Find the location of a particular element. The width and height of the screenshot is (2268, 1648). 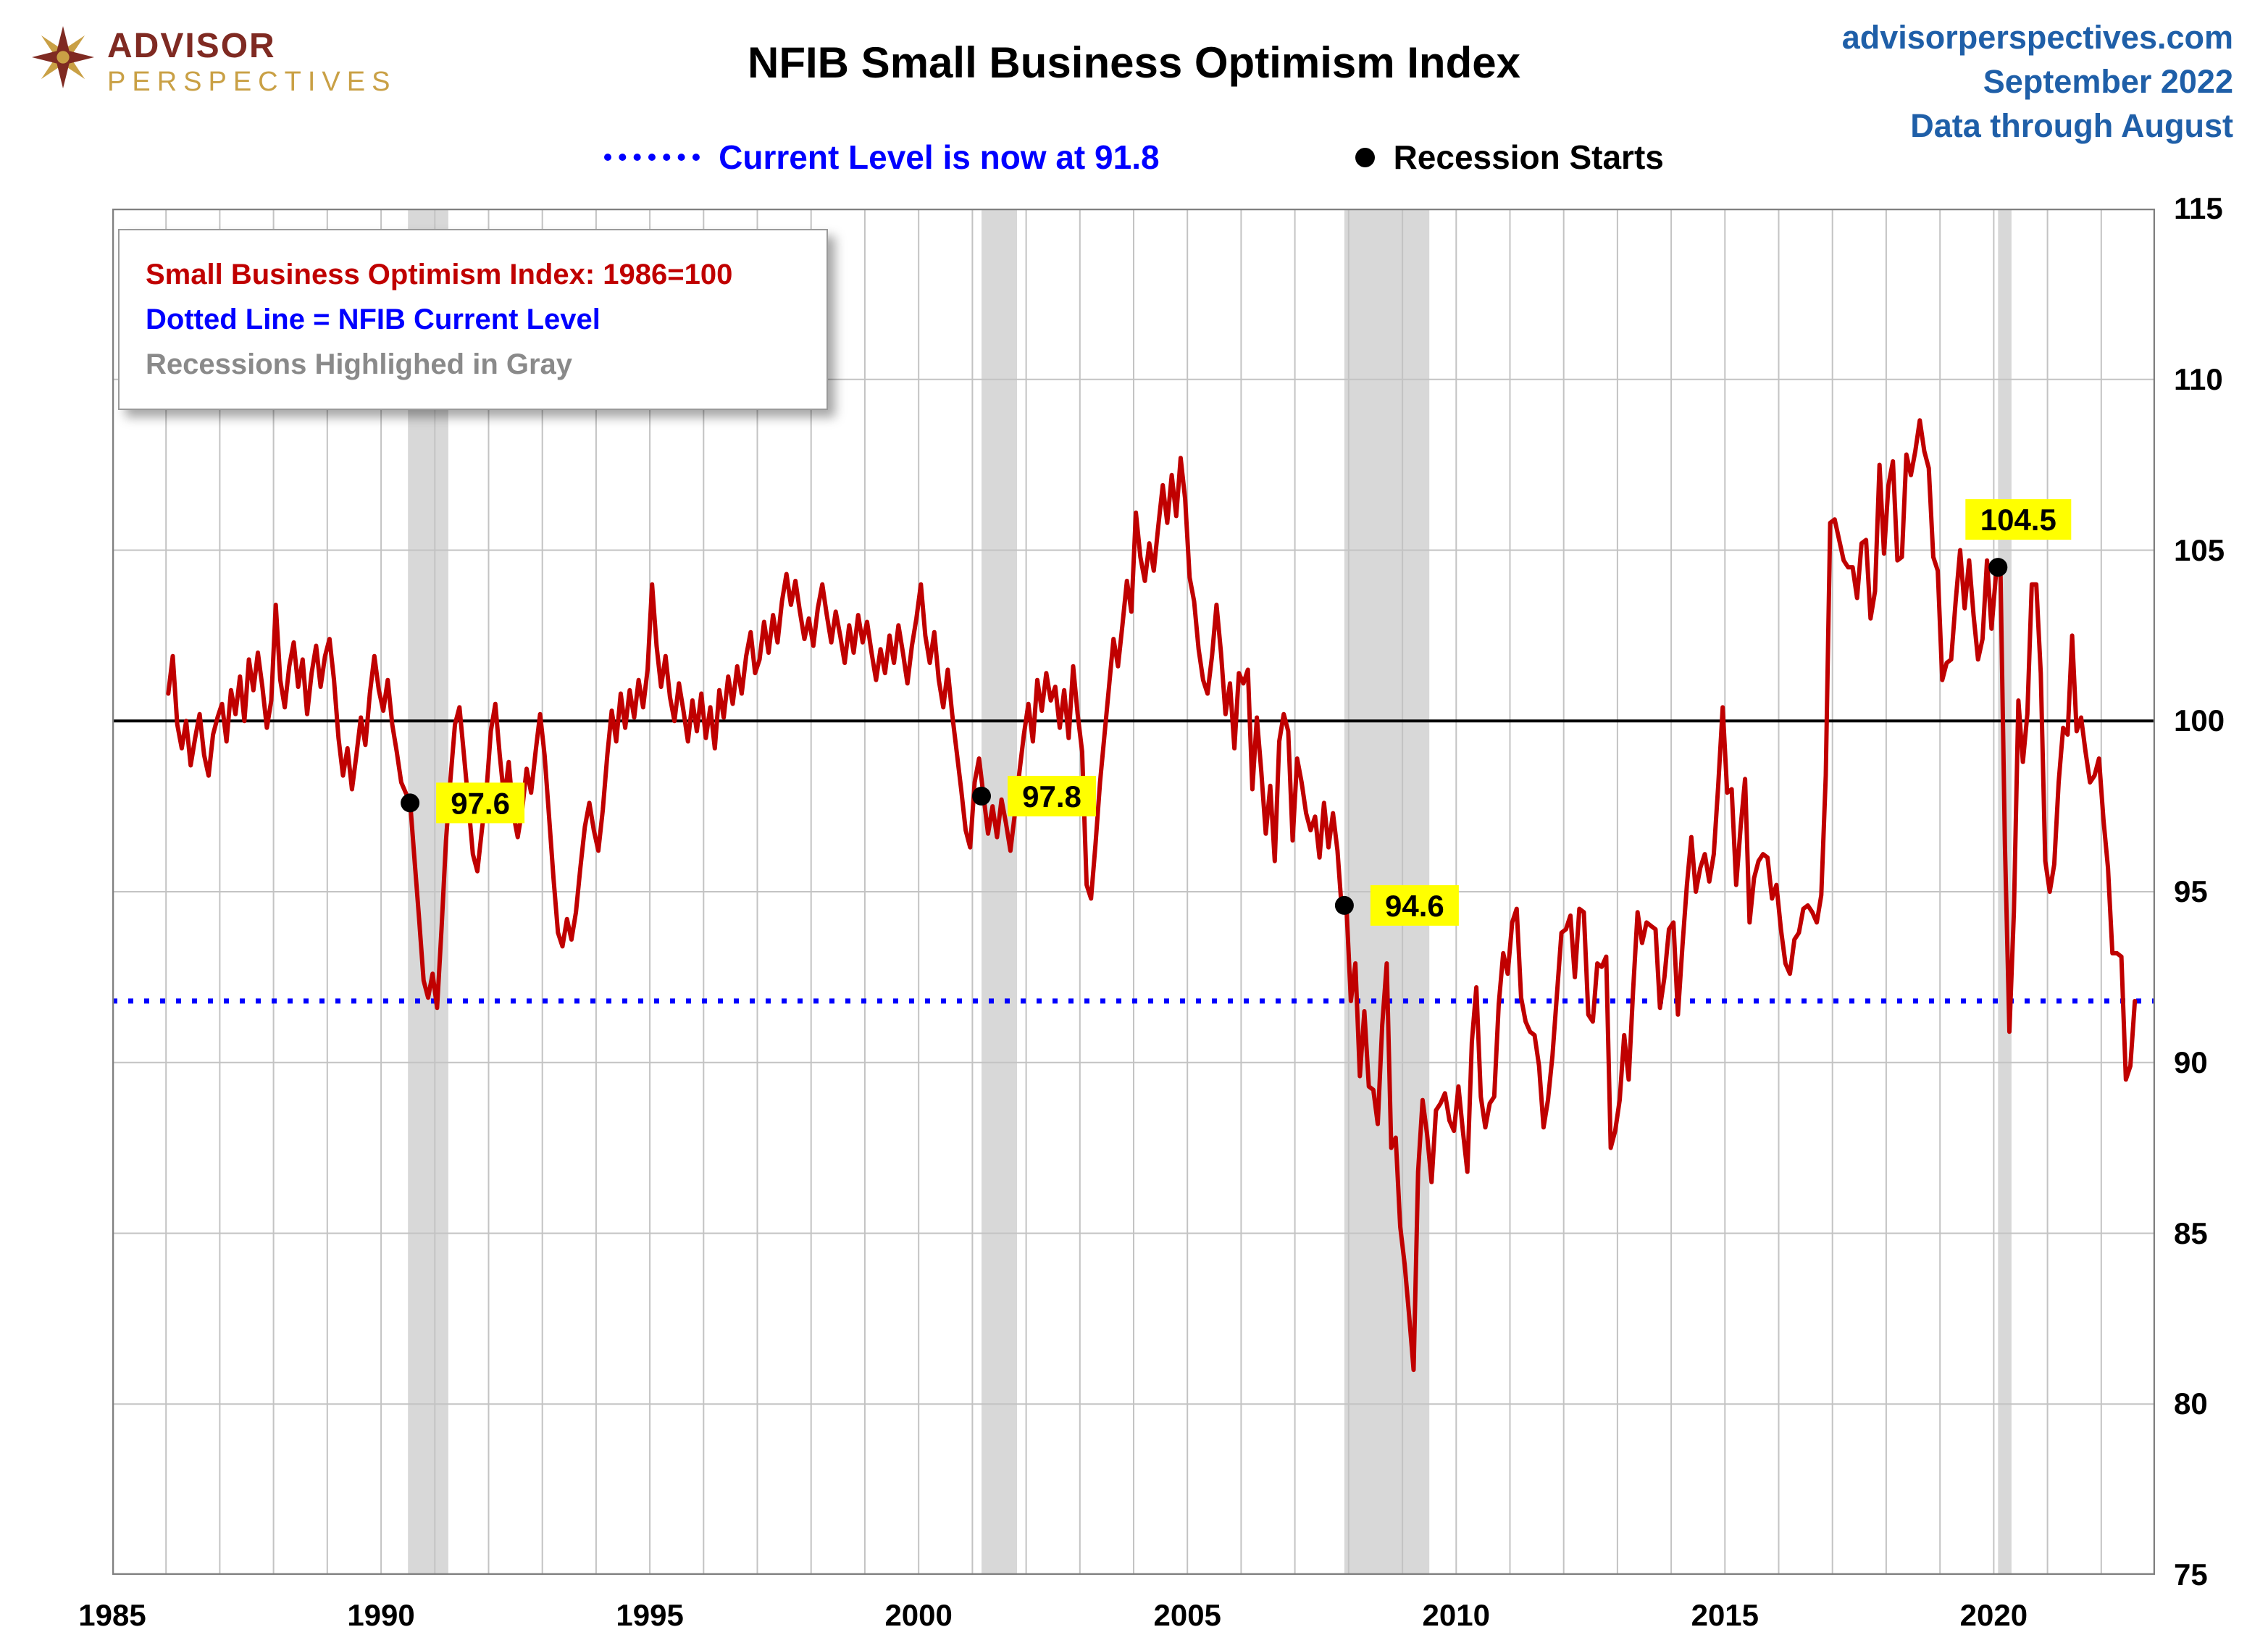

logo-advisor-text: ADVISOR is located at coordinates (192, 46).